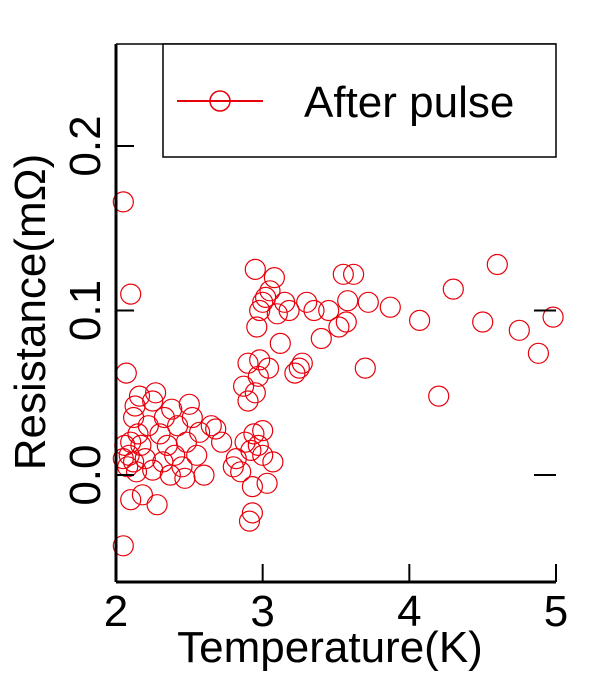  I want to click on legend-label: After pulse, so click(409, 102).